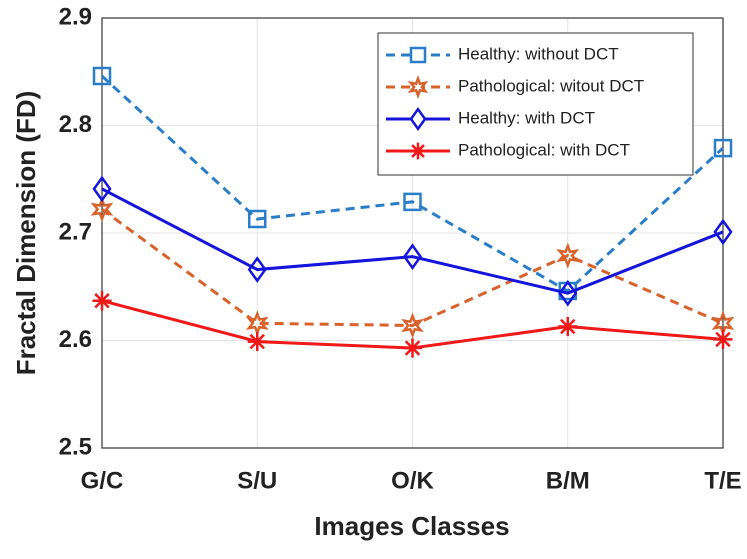  I want to click on y-tick-label: 2.6, so click(75, 339).